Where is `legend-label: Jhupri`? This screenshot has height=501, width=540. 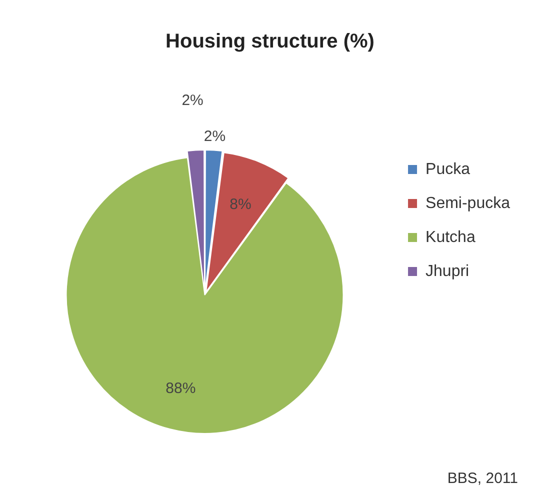 legend-label: Jhupri is located at coordinates (448, 271).